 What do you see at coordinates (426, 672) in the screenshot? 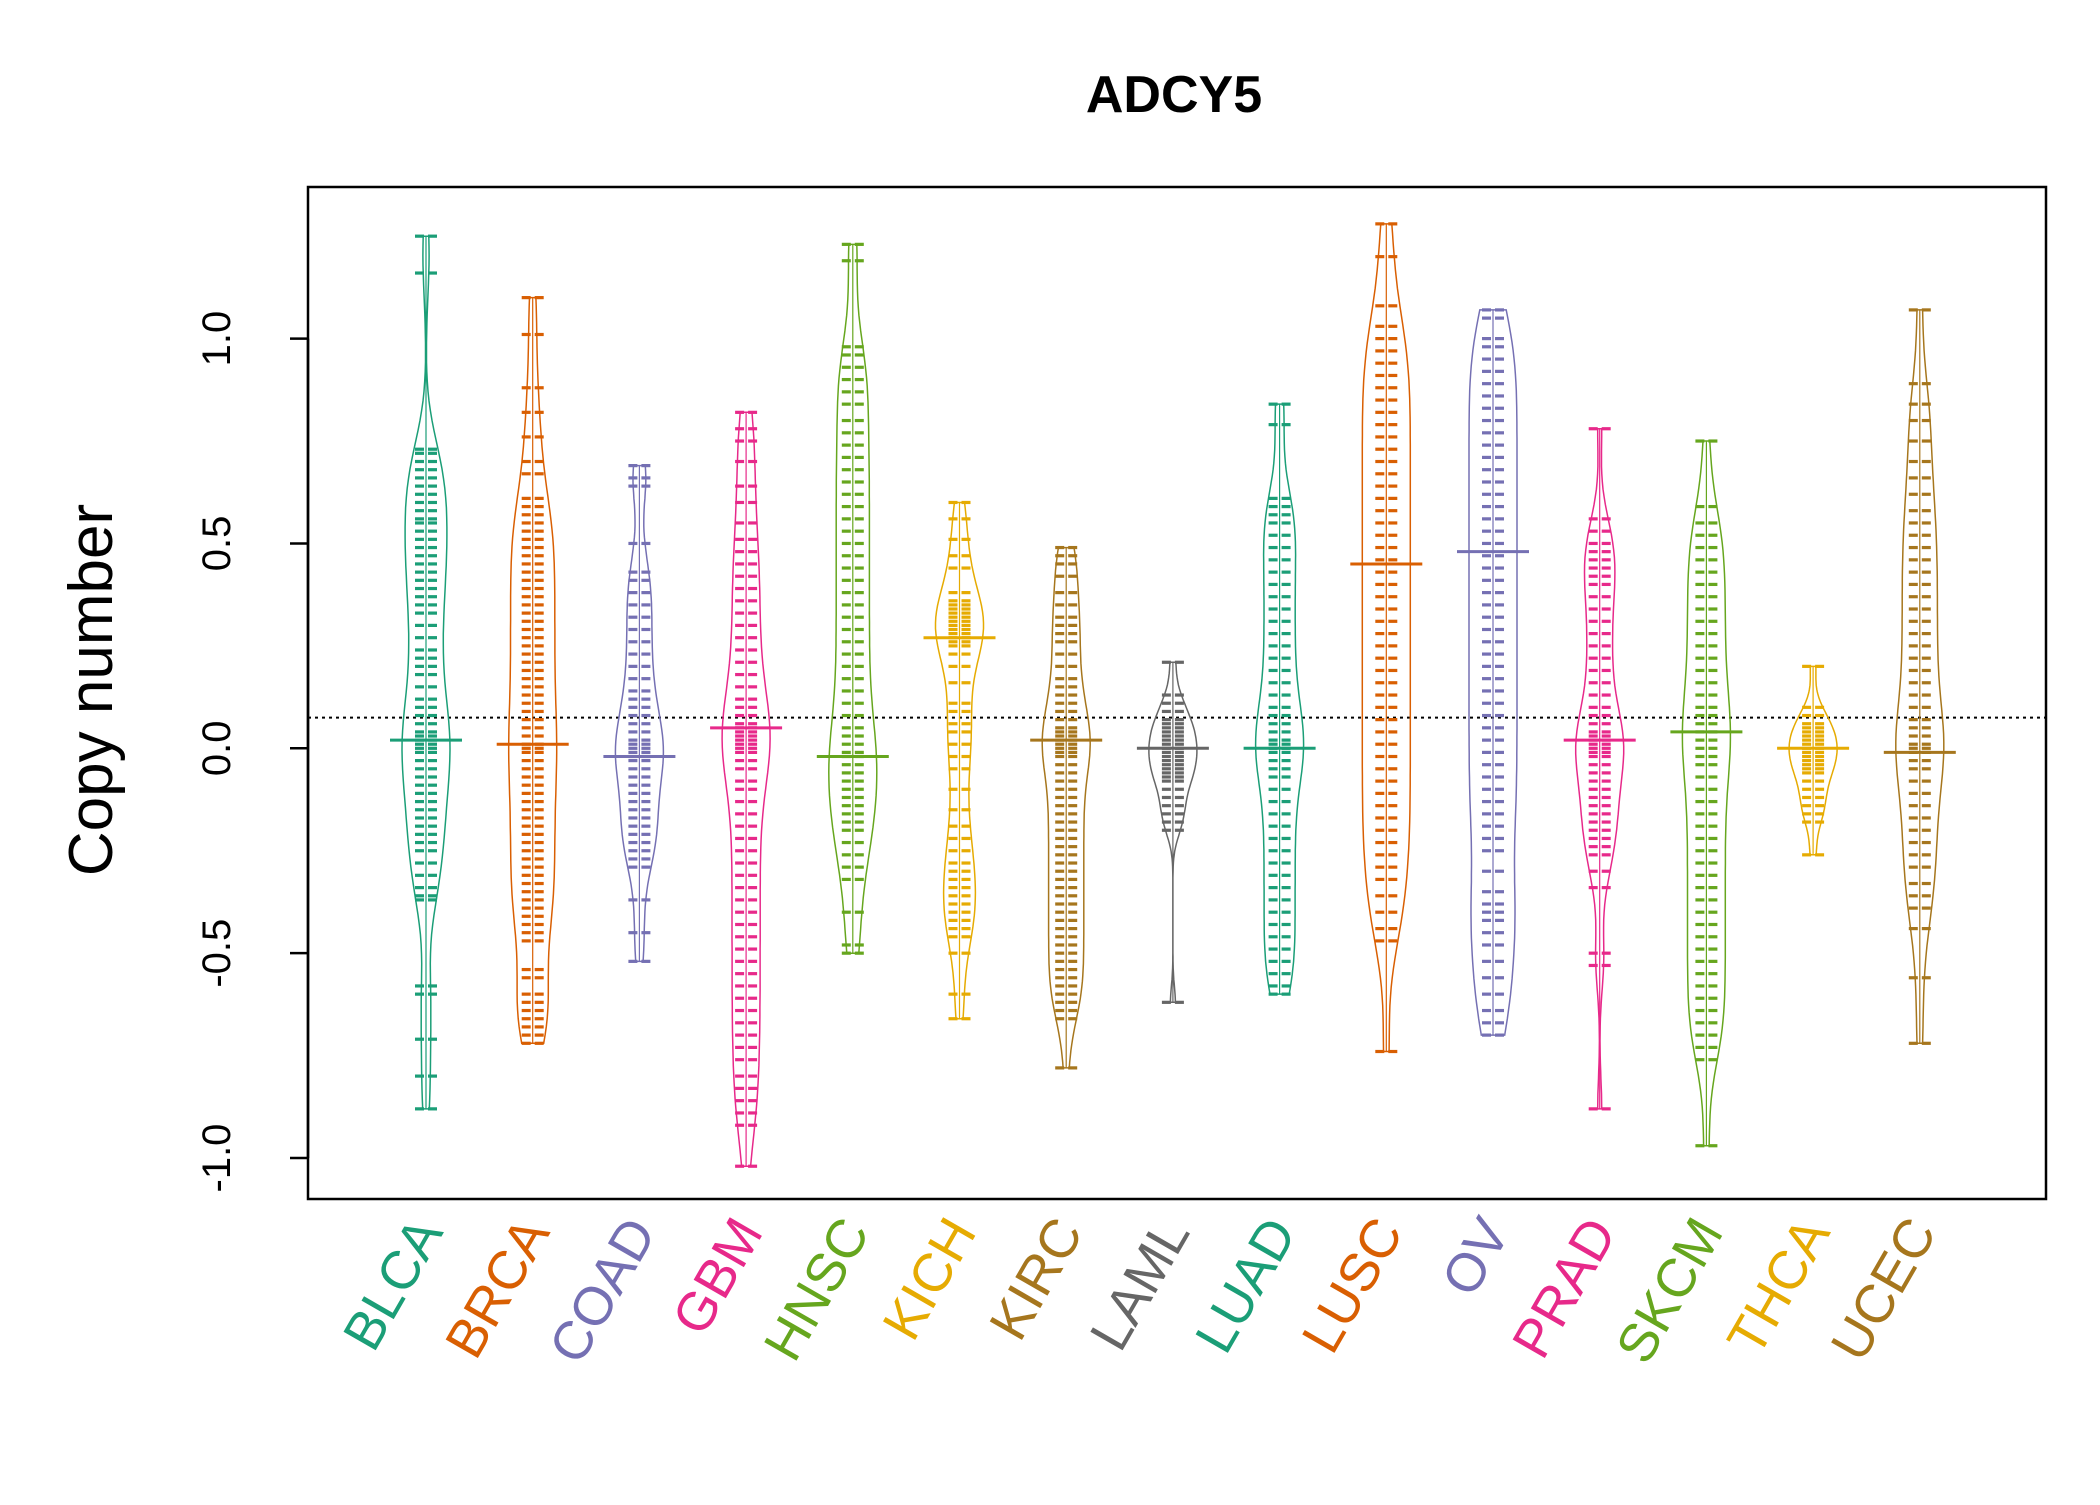
I see `bean-blca` at bounding box center [426, 672].